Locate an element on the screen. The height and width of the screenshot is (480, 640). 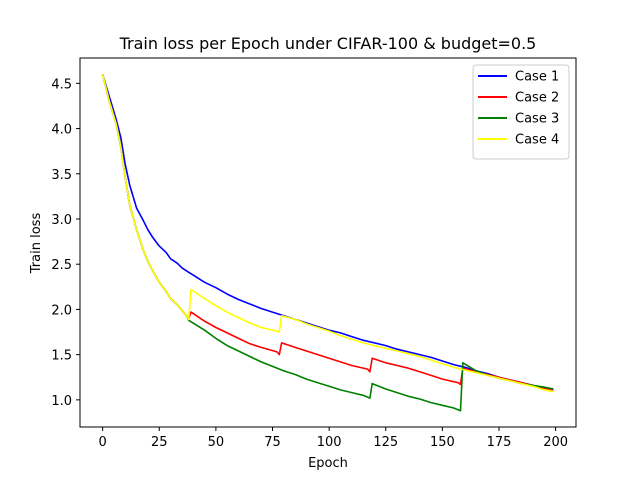
x-tick-label: 175 is located at coordinates (499, 442).